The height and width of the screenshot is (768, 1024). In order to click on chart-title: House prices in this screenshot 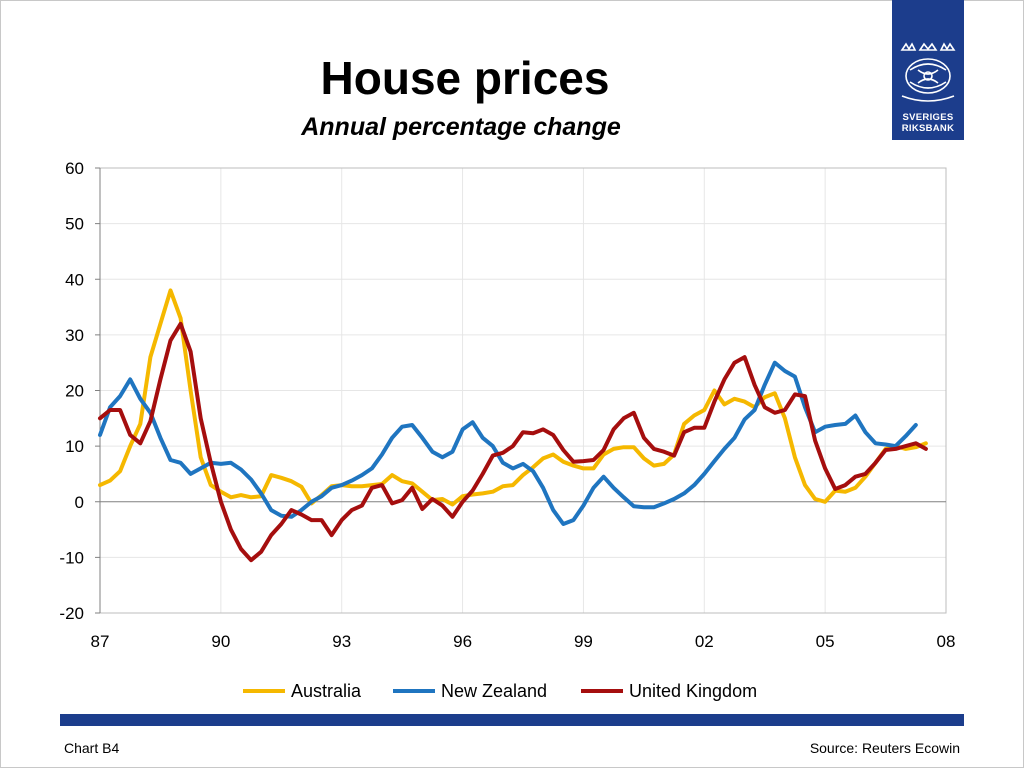, I will do `click(465, 78)`.